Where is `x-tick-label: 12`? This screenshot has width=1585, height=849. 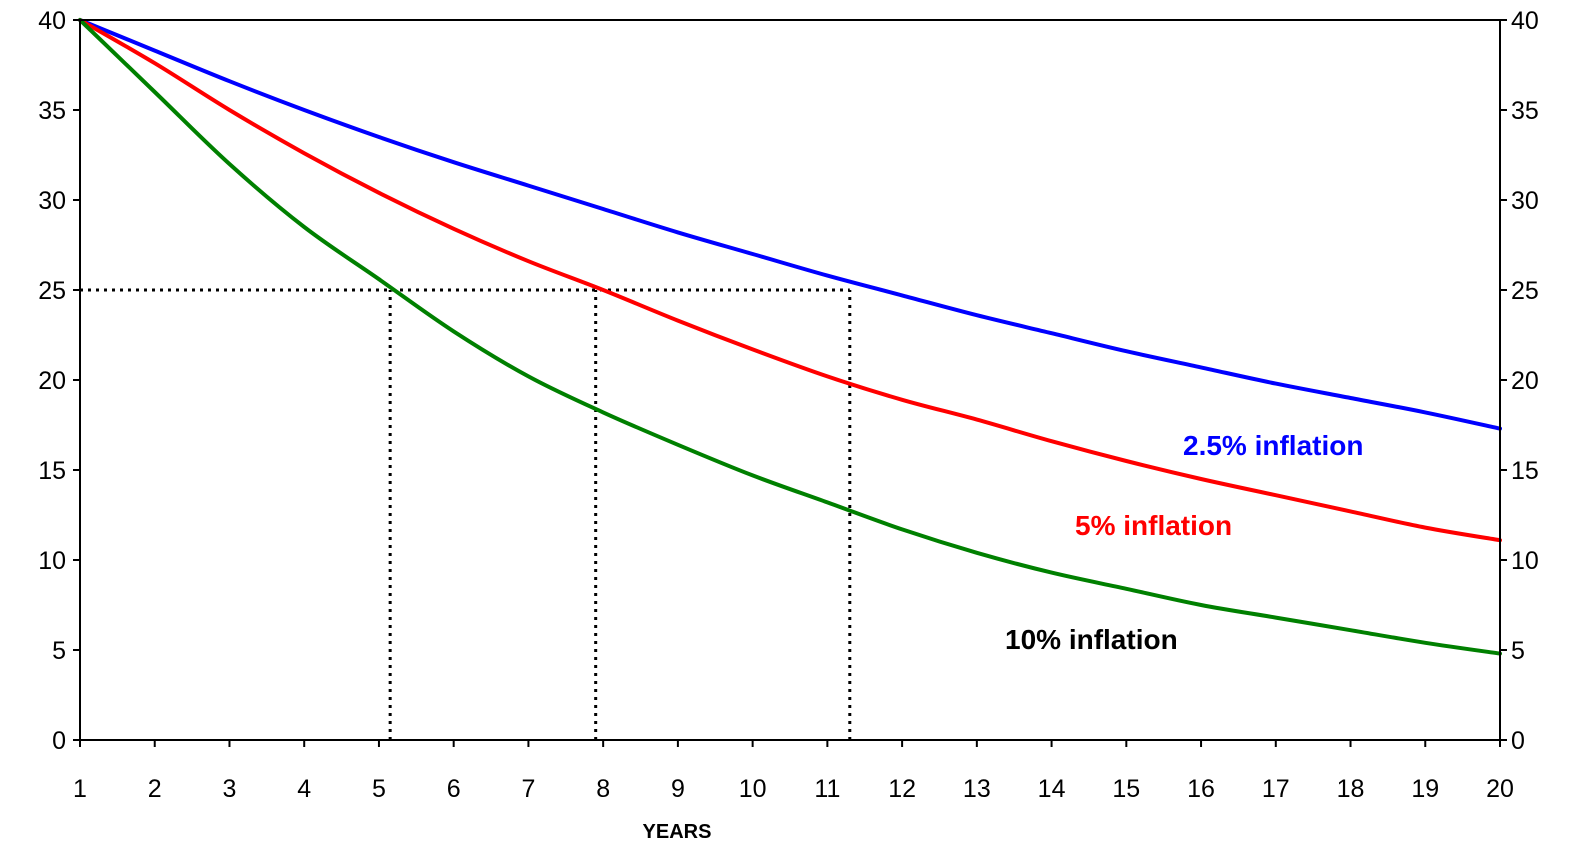
x-tick-label: 12 is located at coordinates (902, 789).